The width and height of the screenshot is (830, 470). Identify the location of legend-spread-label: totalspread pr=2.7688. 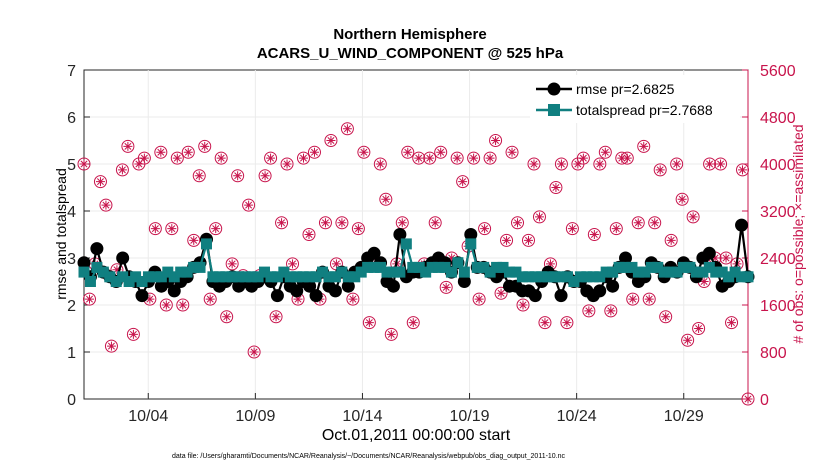
(644, 110).